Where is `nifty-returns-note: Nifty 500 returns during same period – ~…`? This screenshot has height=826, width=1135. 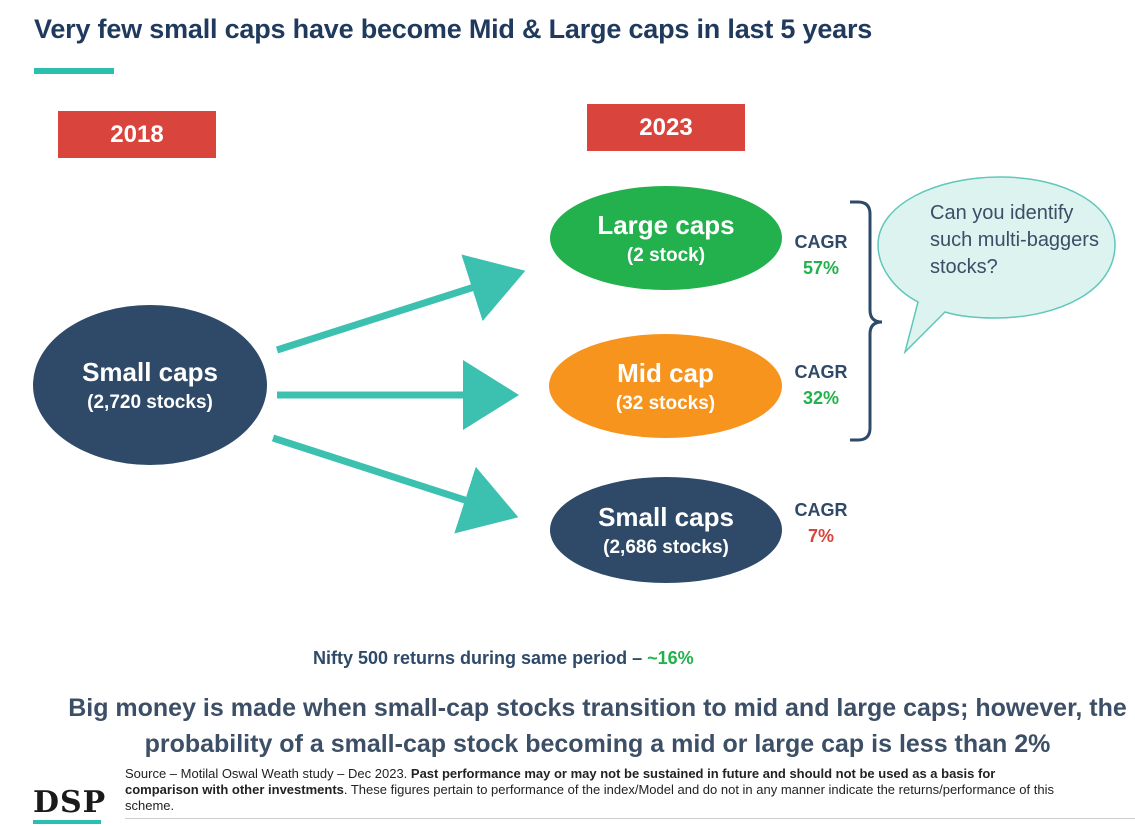 nifty-returns-note: Nifty 500 returns during same period – ~… is located at coordinates (503, 658).